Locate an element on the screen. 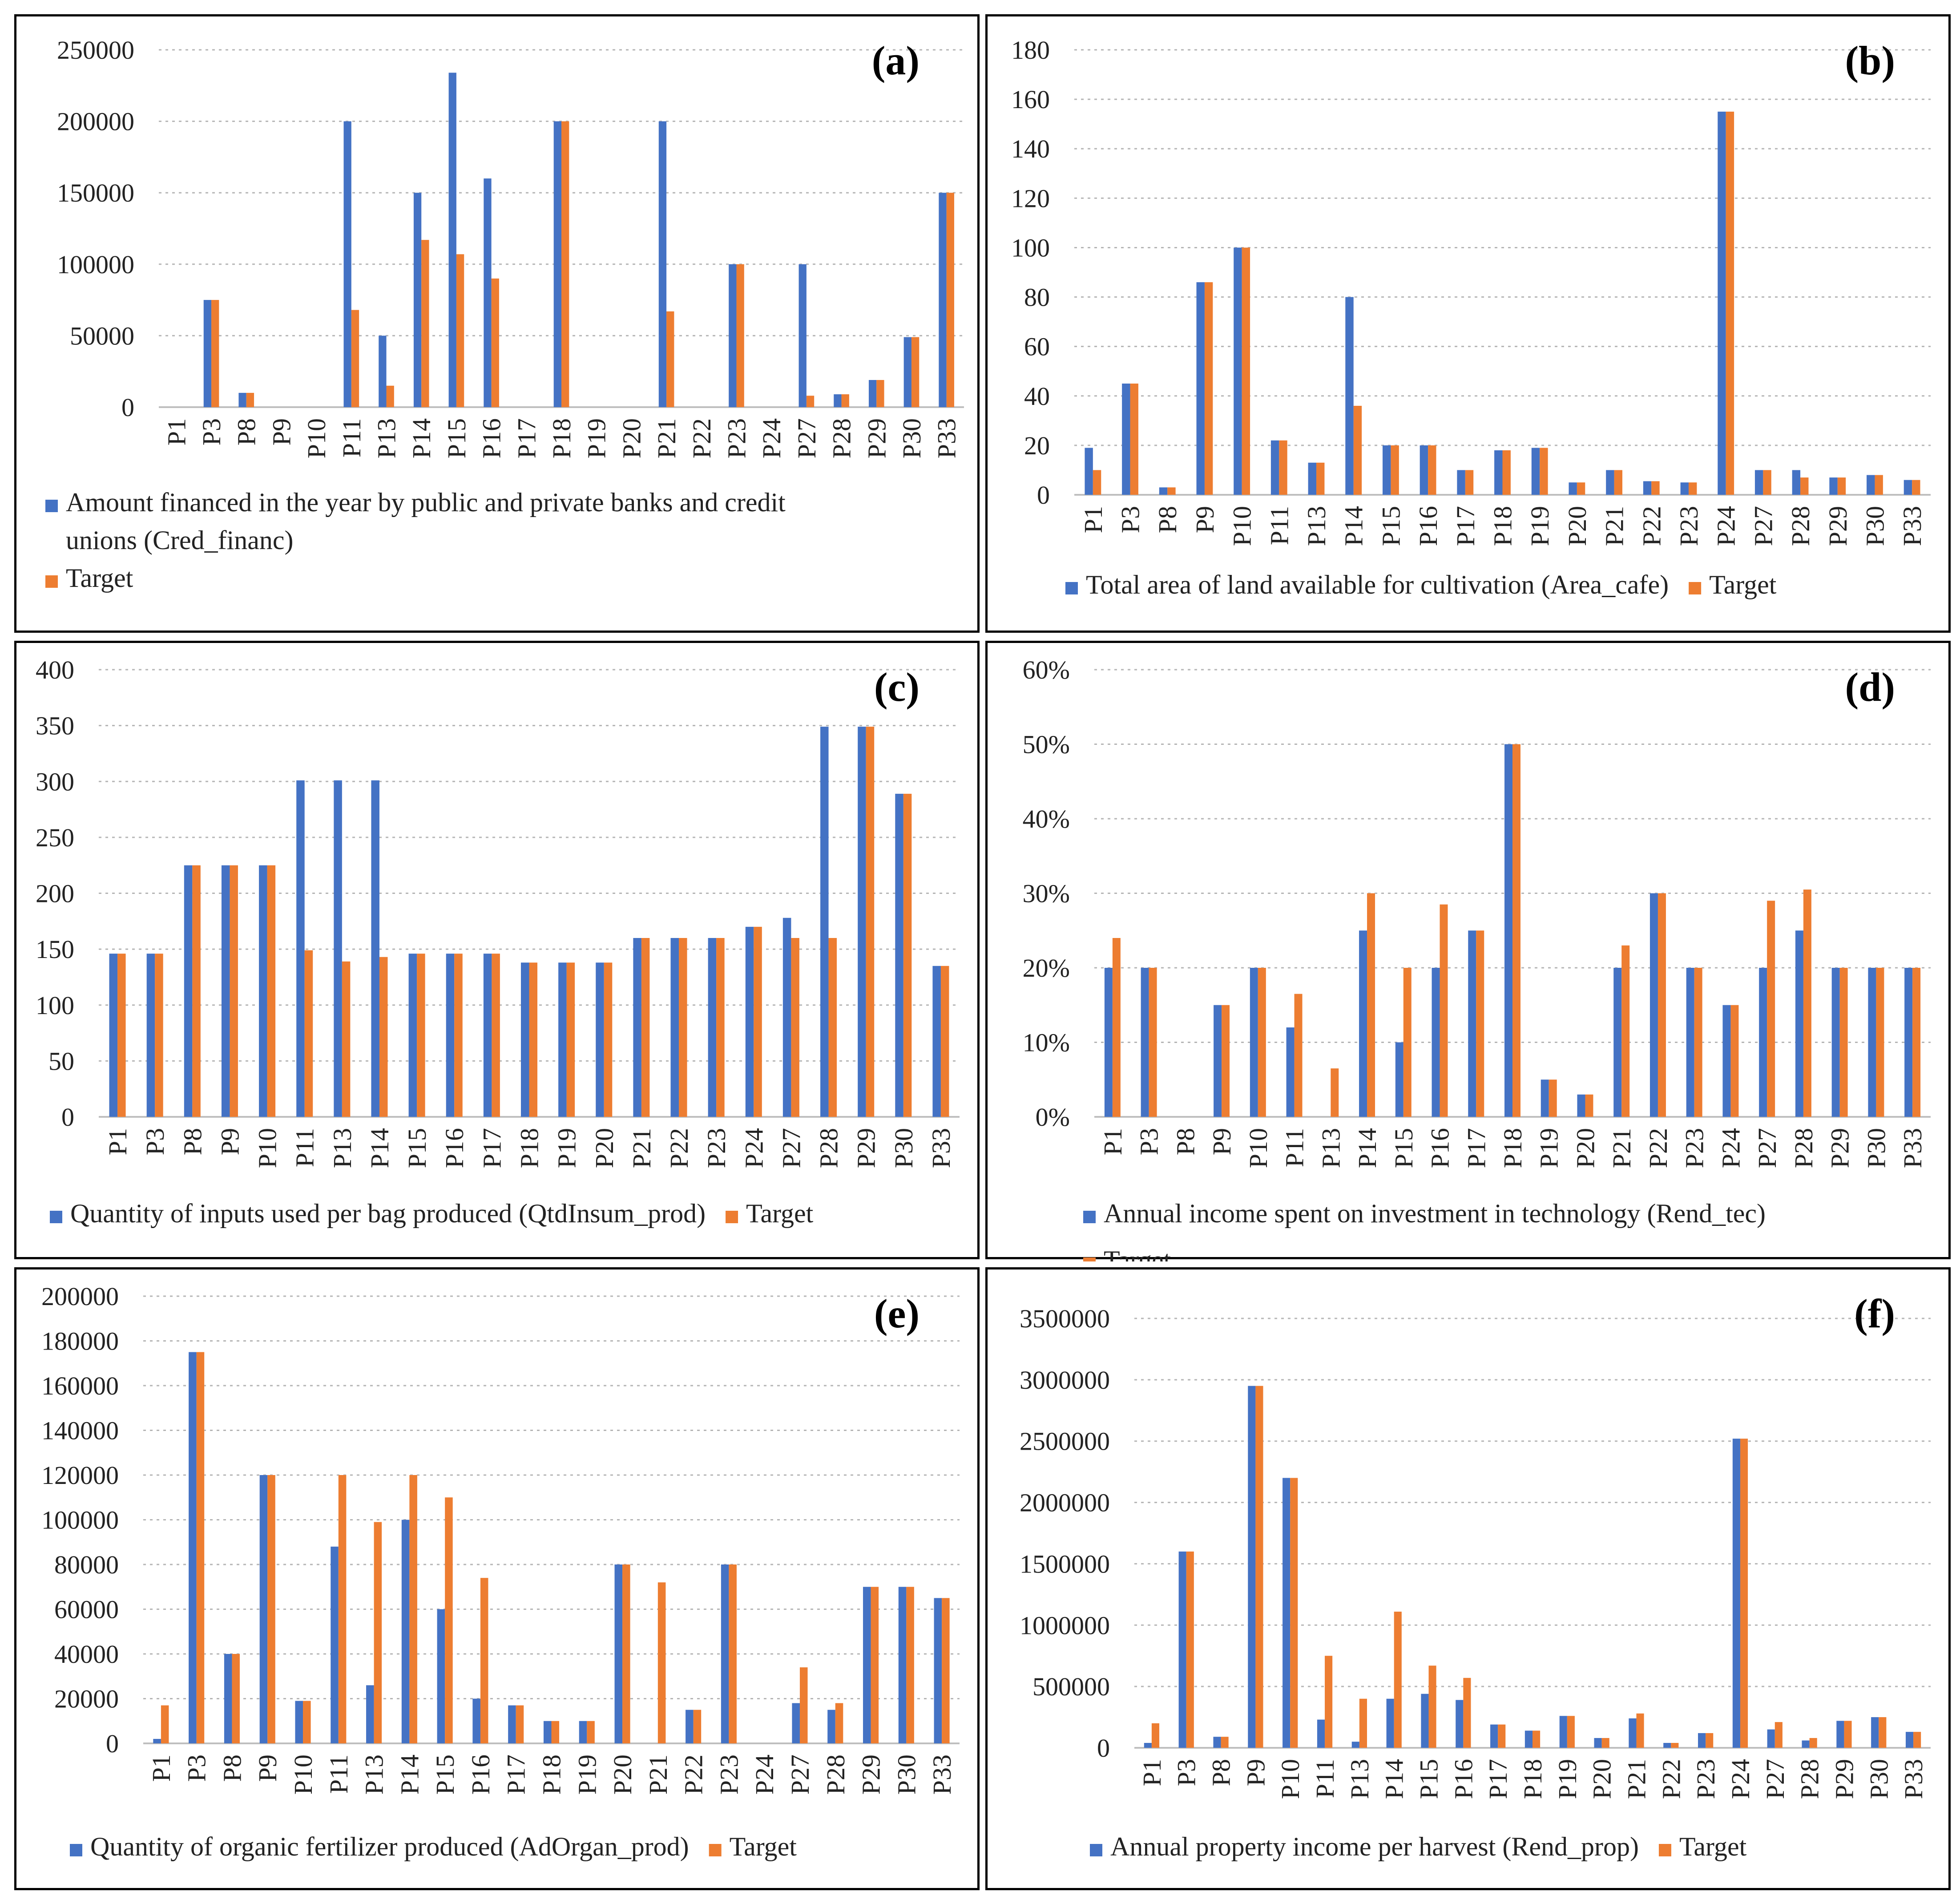 The image size is (1960, 1904). y-tick-label: 100000 is located at coordinates (80, 1520).